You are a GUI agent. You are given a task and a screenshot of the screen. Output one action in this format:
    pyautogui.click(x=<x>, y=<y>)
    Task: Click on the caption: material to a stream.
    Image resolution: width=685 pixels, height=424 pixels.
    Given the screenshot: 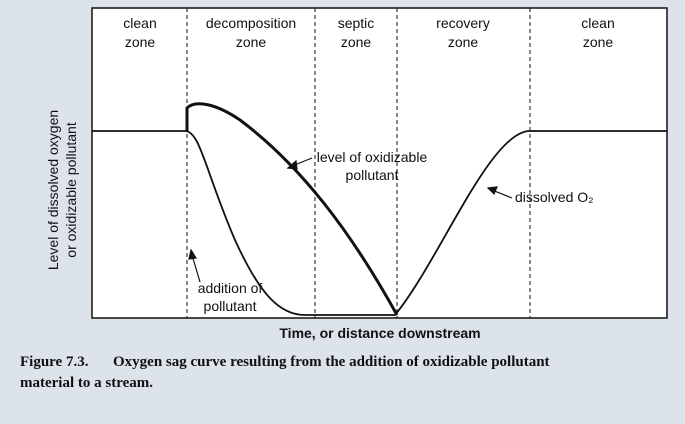 What is the action you would take?
    pyautogui.click(x=86, y=383)
    